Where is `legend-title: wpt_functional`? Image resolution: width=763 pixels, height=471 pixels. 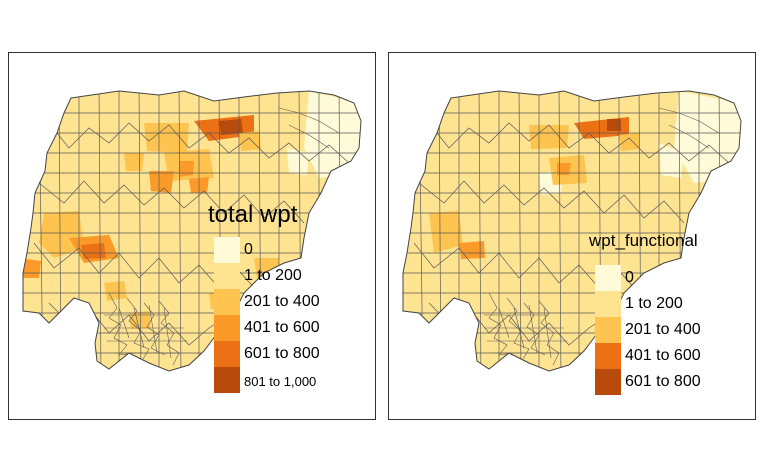
legend-title: wpt_functional is located at coordinates (643, 240).